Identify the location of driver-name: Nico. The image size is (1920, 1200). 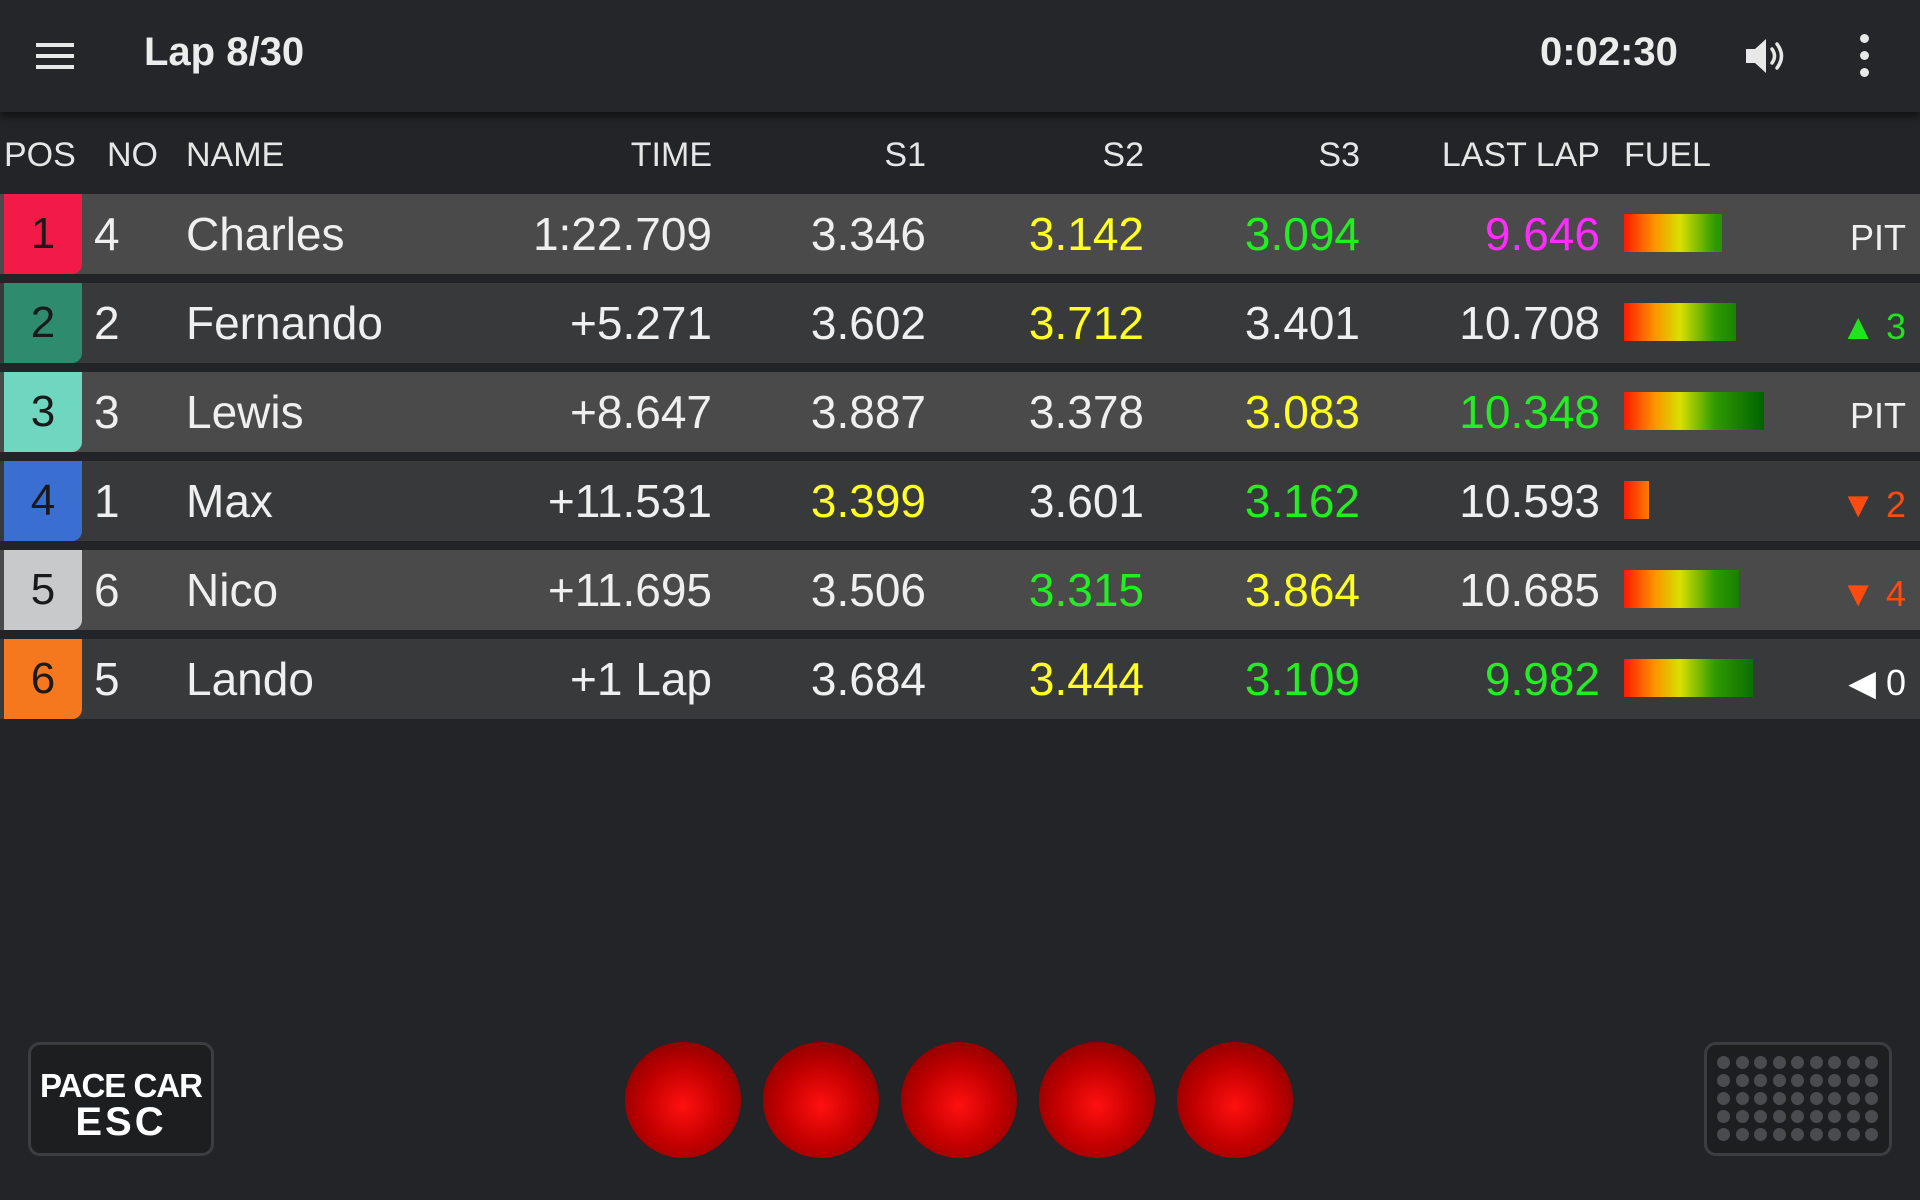
(232, 590).